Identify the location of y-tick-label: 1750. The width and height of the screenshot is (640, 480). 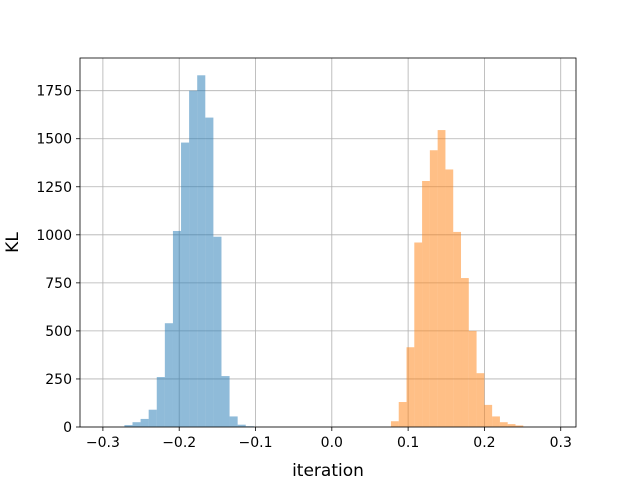
(54, 92).